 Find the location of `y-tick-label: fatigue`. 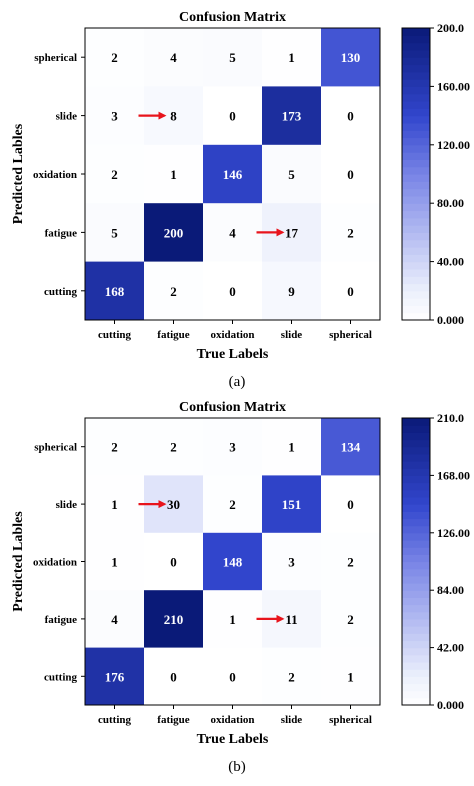

y-tick-label: fatigue is located at coordinates (61, 620).